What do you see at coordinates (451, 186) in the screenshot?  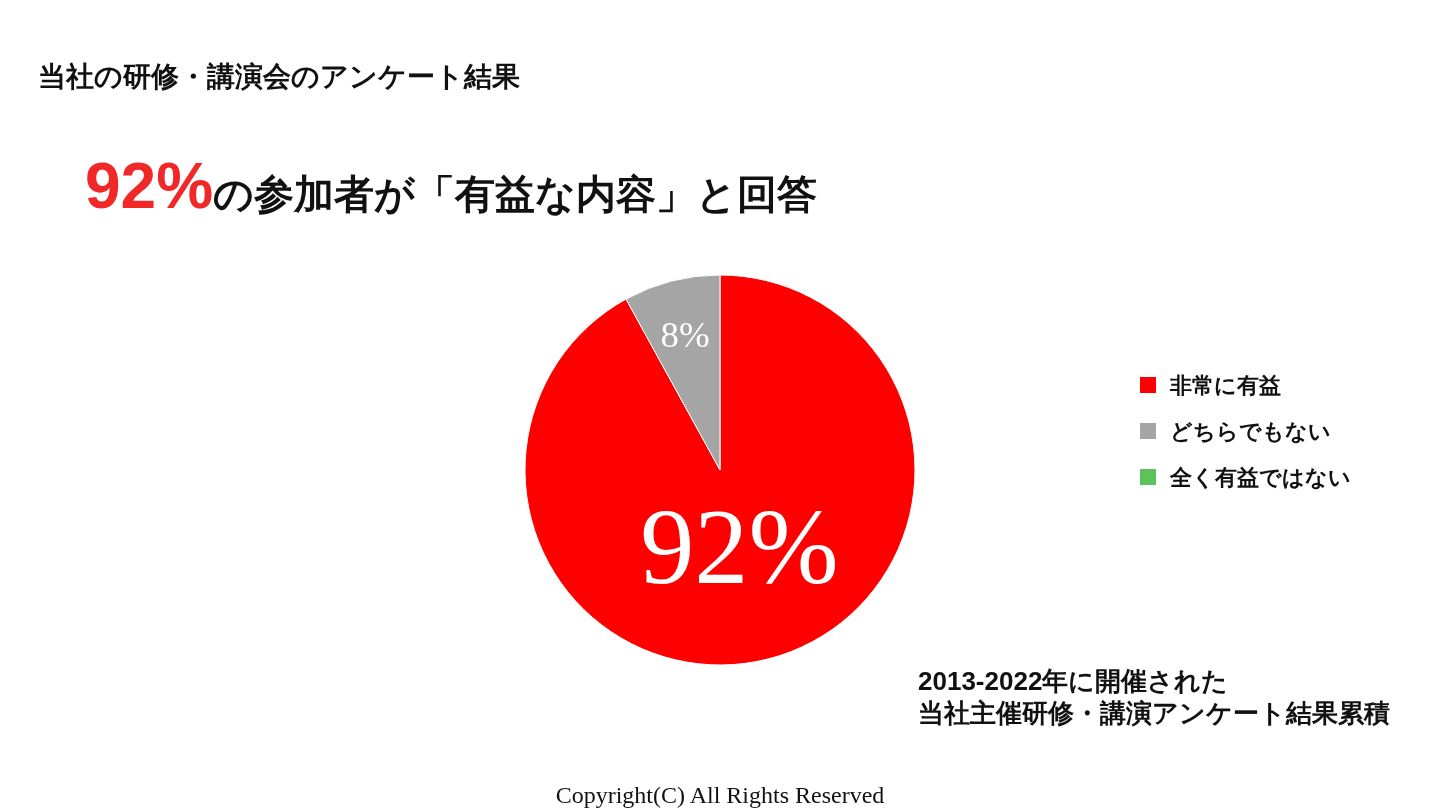 I see `chart-subtitle: 92%の参加者が「有益な内容」と回答` at bounding box center [451, 186].